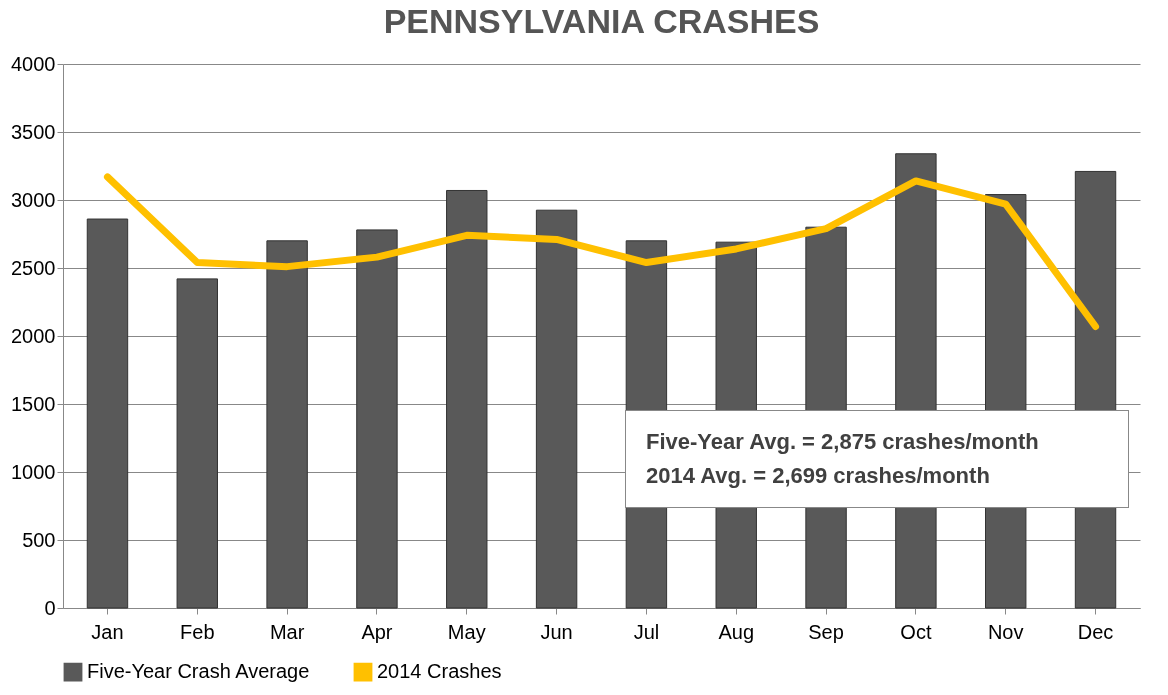 This screenshot has width=1168, height=695. Describe the element at coordinates (39, 539) in the screenshot. I see `y-tick-label: 500` at that location.